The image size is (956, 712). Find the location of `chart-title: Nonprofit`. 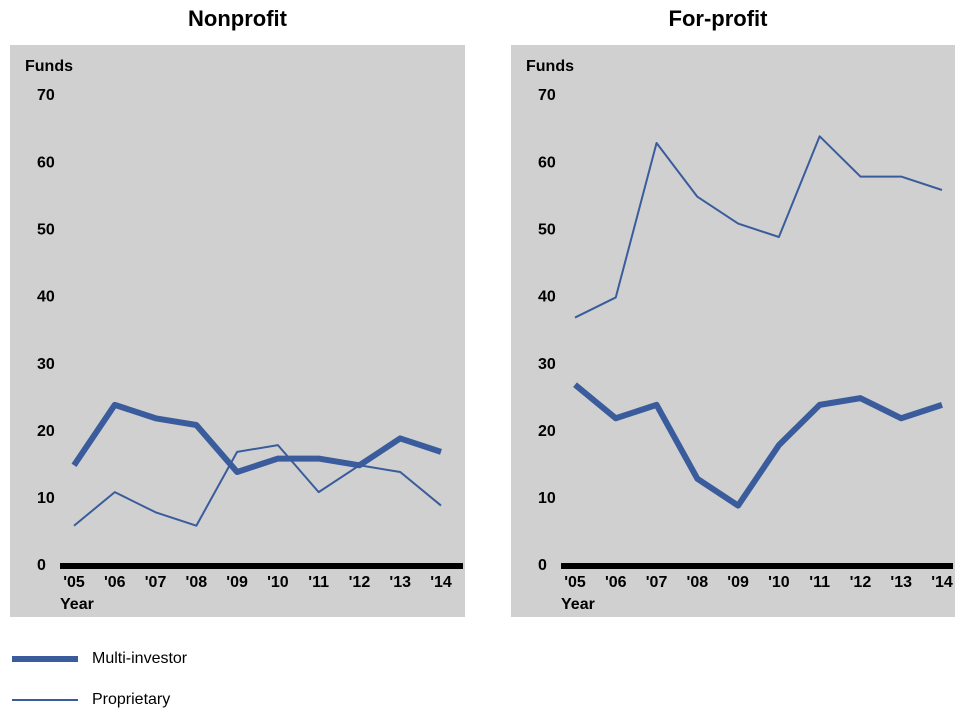

chart-title: Nonprofit is located at coordinates (238, 18).